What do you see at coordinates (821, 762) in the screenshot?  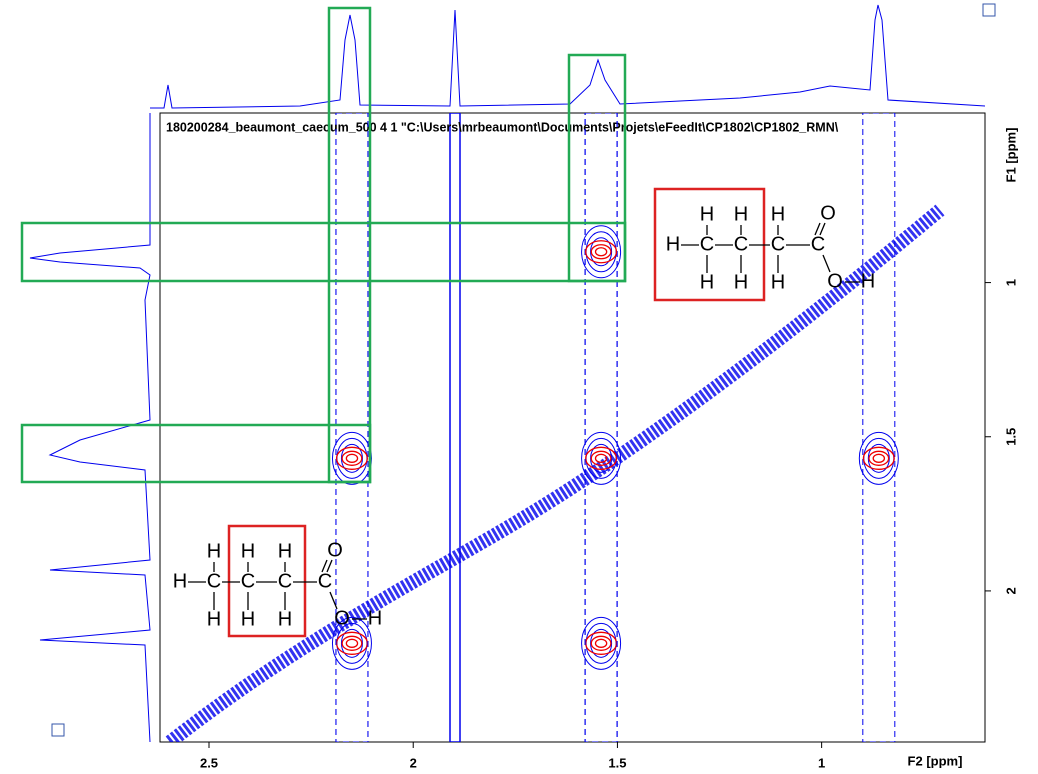 I see `x-tick-label: 1` at bounding box center [821, 762].